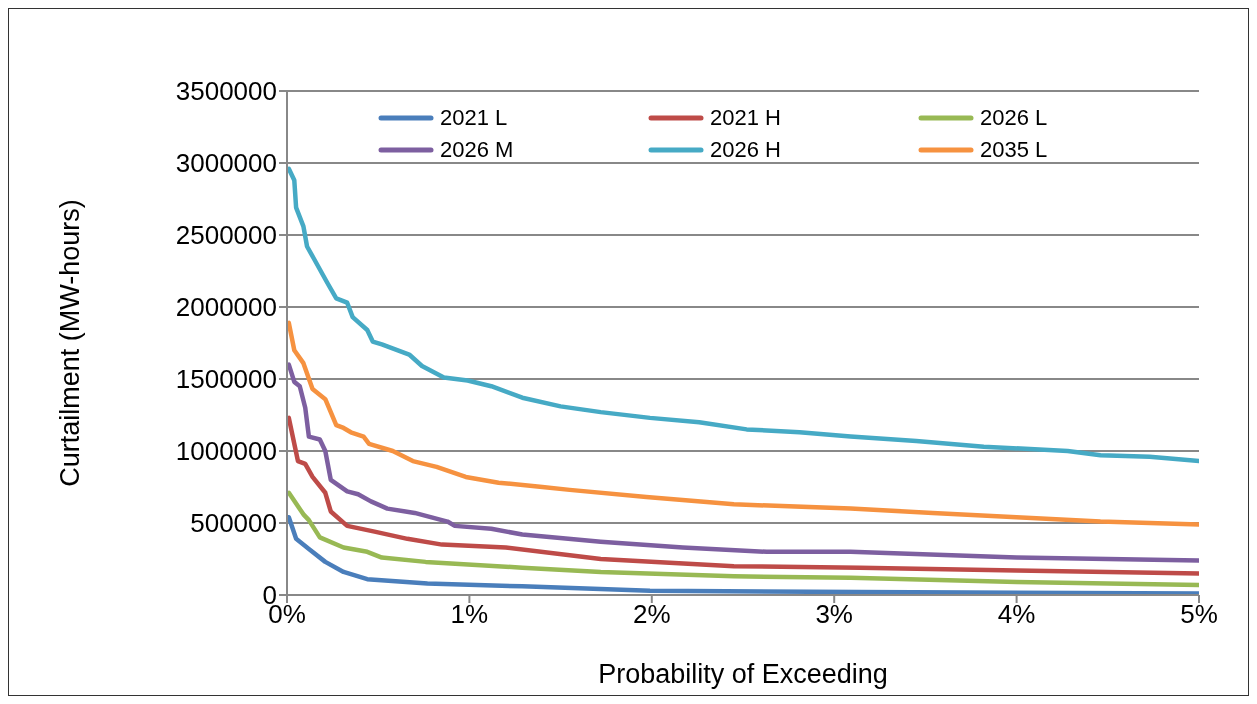 This screenshot has width=1257, height=704. What do you see at coordinates (69, 343) in the screenshot?
I see `y-axis-title: Curtailment (MW-hours)` at bounding box center [69, 343].